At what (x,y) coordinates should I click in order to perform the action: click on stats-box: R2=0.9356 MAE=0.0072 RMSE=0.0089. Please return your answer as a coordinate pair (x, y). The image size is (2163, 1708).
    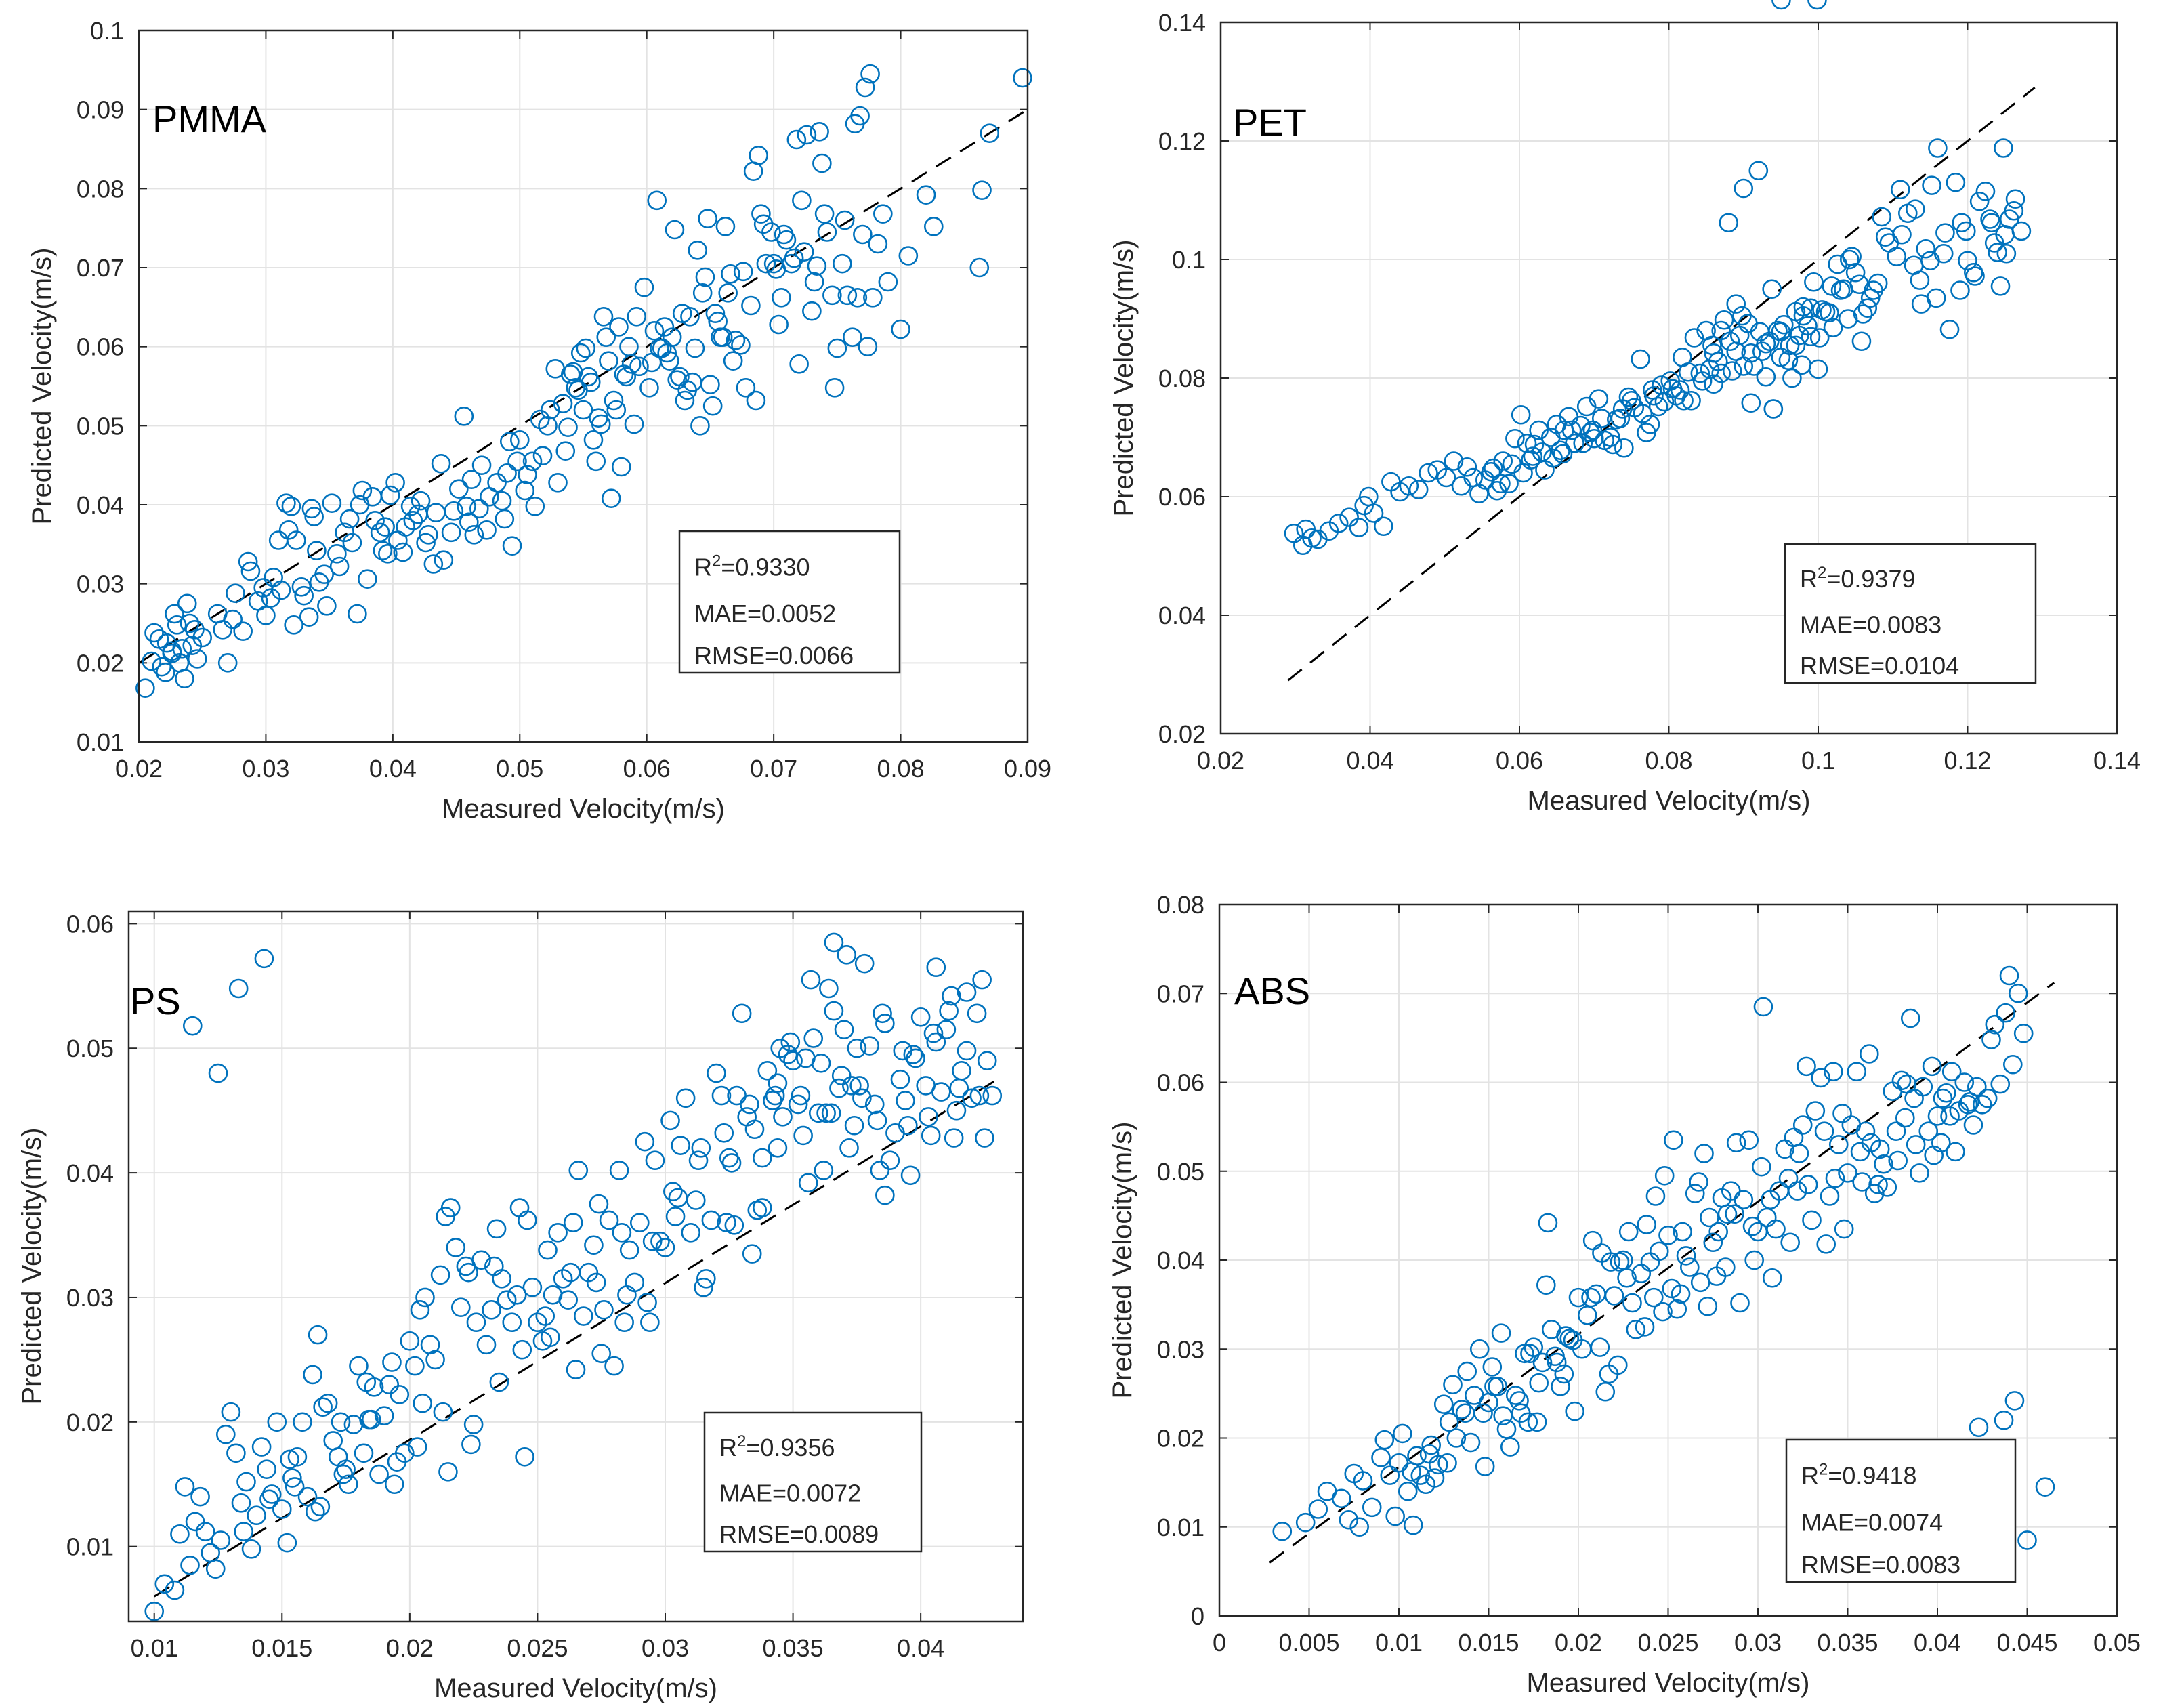
    Looking at the image, I should click on (813, 1482).